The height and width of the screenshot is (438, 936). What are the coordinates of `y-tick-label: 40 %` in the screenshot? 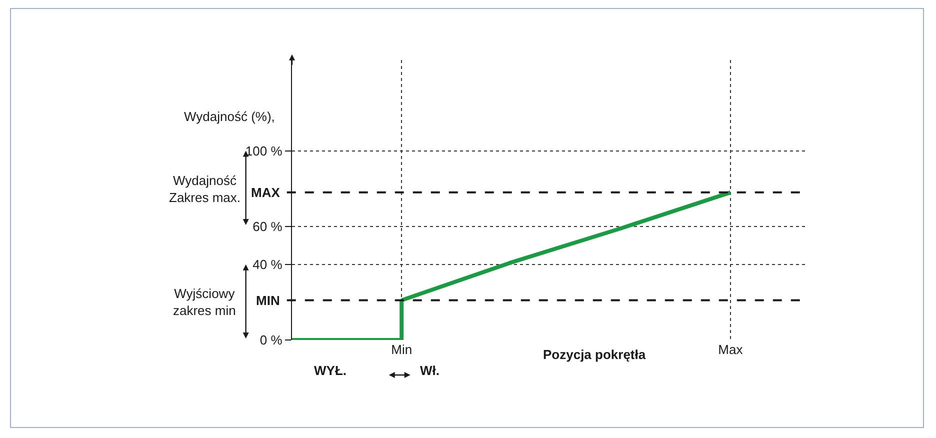 It's located at (267, 264).